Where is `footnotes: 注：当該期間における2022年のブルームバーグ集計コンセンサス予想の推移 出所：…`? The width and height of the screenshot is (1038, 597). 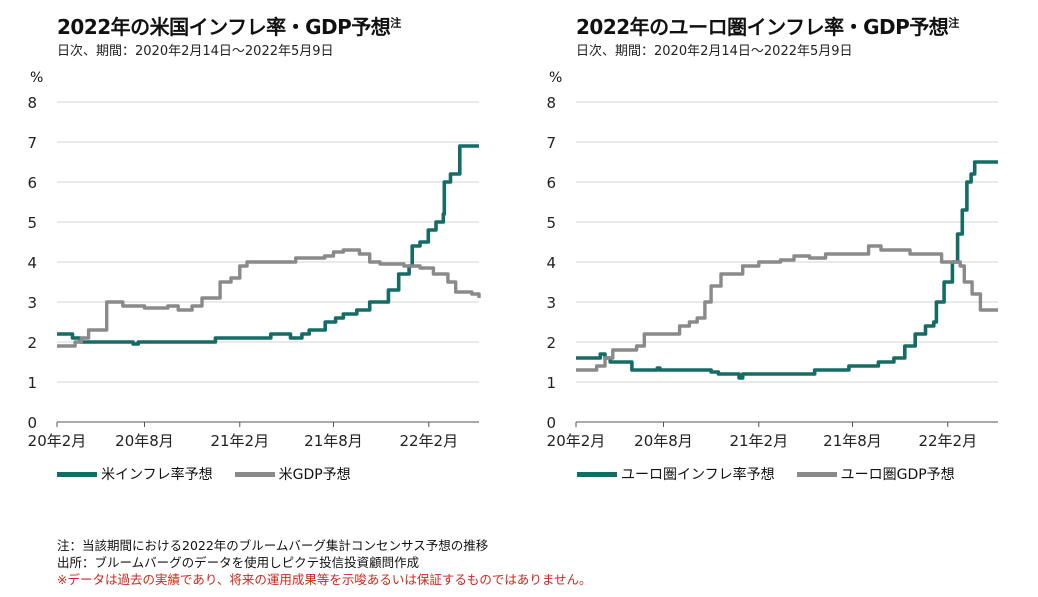 footnotes: 注：当該期間における2022年のブルームバーグ集計コンセンサス予想の推移 出所：… is located at coordinates (324, 562).